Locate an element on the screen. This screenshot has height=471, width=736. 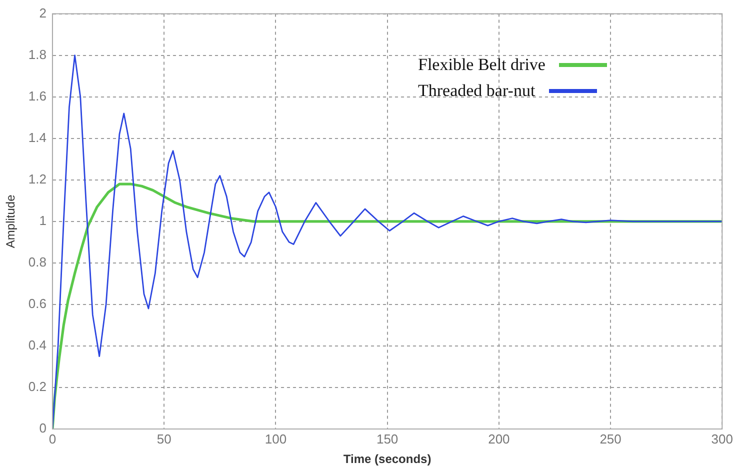
y-tick-label: 0.8 is located at coordinates (37, 262).